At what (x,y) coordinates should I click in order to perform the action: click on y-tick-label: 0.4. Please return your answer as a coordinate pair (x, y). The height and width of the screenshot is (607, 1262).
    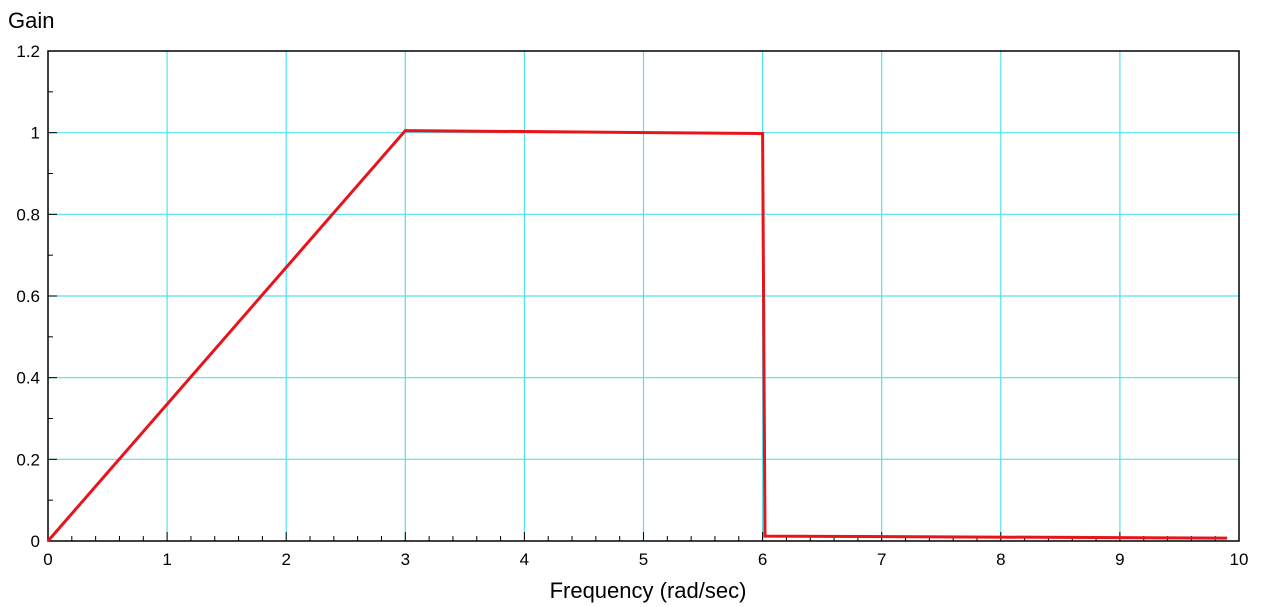
    Looking at the image, I should click on (28, 378).